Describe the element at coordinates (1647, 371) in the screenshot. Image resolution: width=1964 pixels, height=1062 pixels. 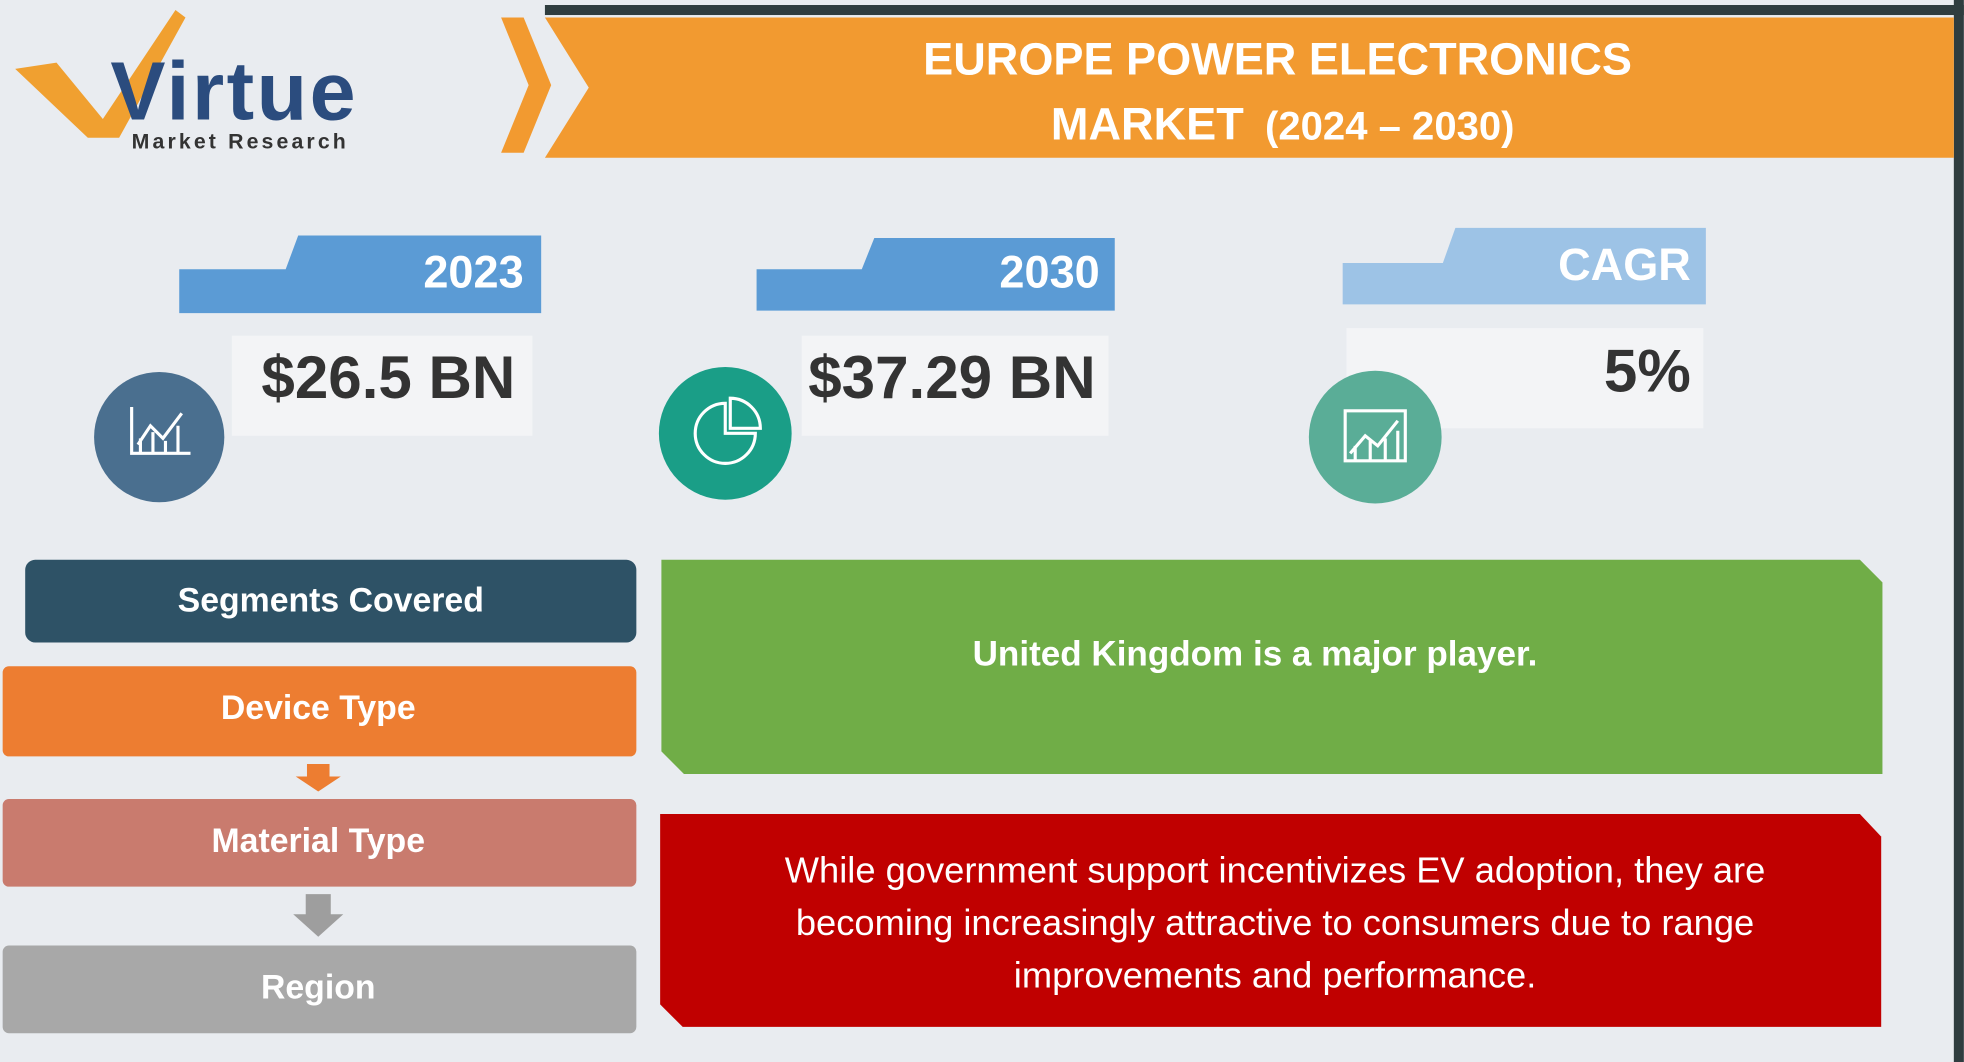
I see `stat-value: 5%` at that location.